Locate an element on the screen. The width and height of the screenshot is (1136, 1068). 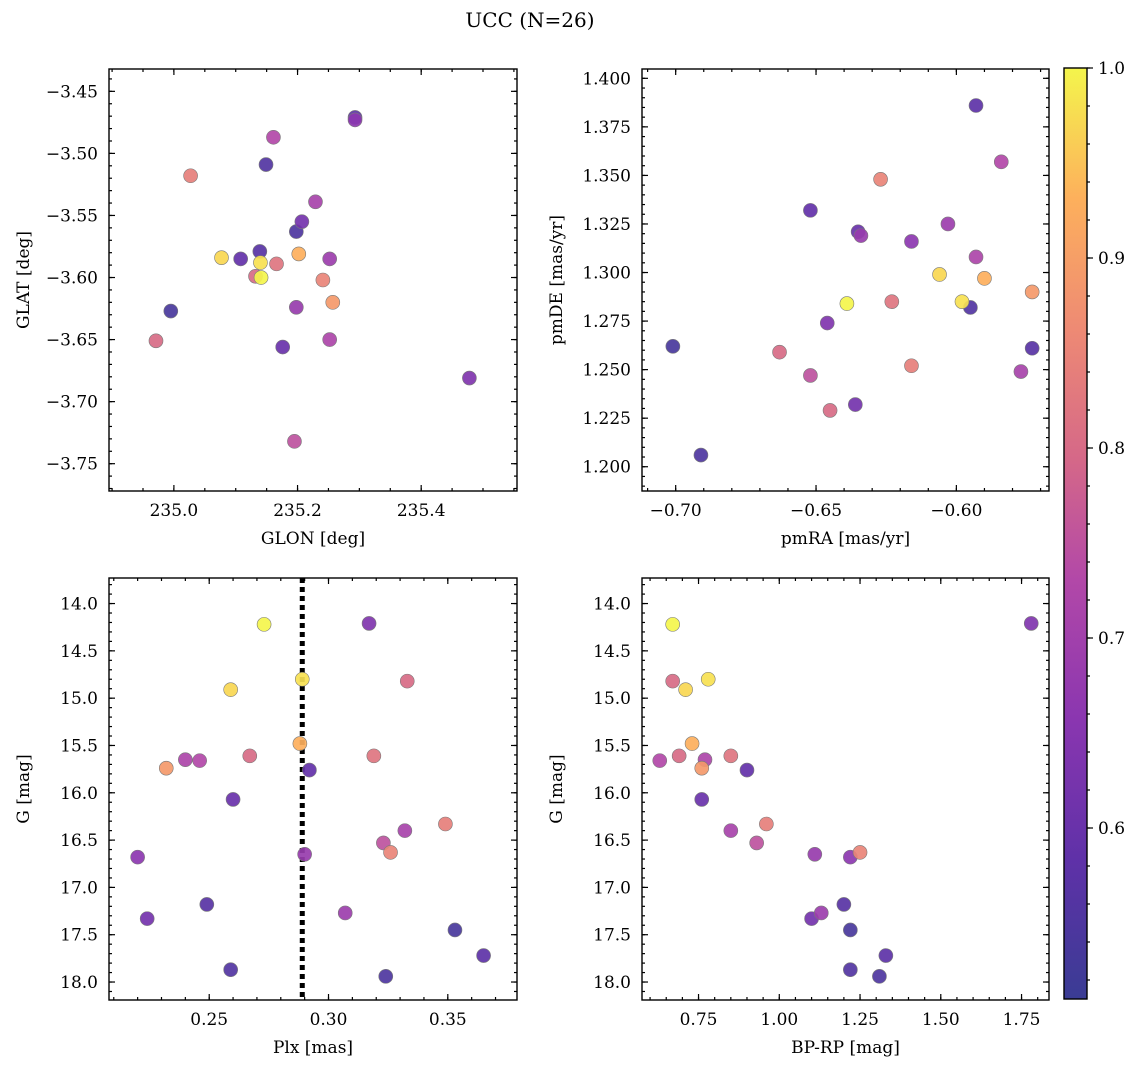
y-tick-label: 17.0 is located at coordinates (79, 888).